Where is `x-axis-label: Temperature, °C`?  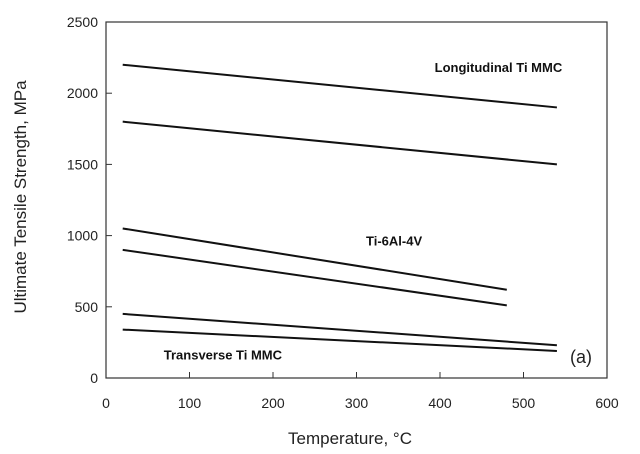
x-axis-label: Temperature, °C is located at coordinates (350, 438).